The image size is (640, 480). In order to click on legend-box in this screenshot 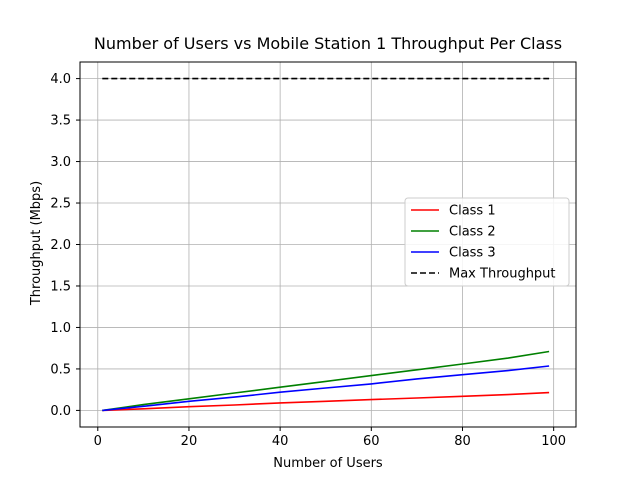, I will do `click(487, 242)`.